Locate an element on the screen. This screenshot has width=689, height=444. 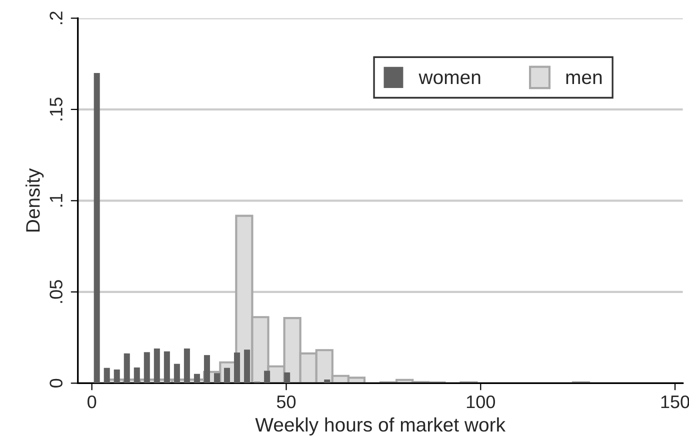
x-tick-label: 150 is located at coordinates (675, 401).